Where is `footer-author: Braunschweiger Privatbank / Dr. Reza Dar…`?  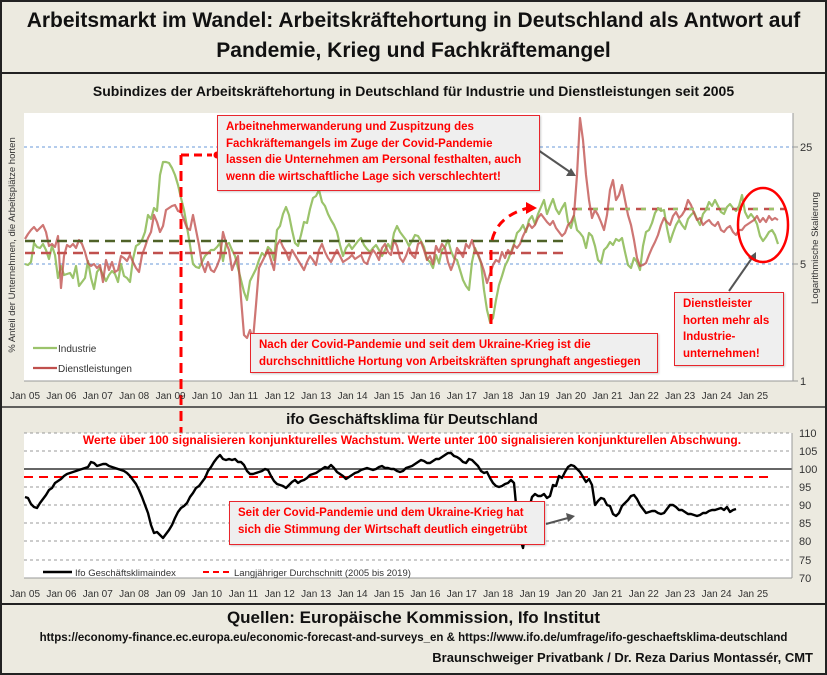
footer-author: Braunschweiger Privatbank / Dr. Reza Dar… is located at coordinates (622, 657).